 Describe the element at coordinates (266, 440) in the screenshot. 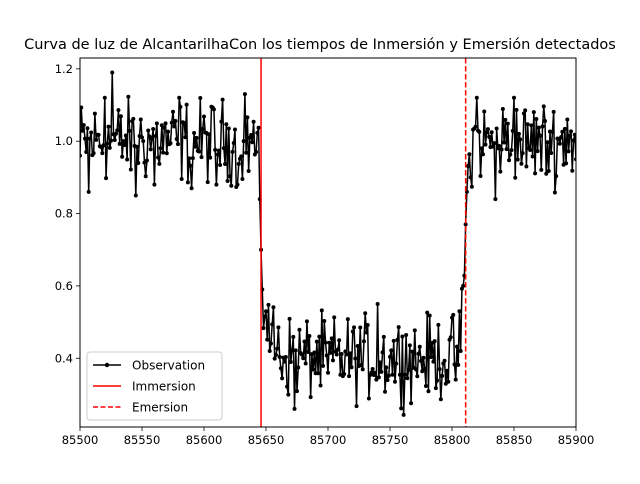

I see `x-tick-label: 85650` at that location.